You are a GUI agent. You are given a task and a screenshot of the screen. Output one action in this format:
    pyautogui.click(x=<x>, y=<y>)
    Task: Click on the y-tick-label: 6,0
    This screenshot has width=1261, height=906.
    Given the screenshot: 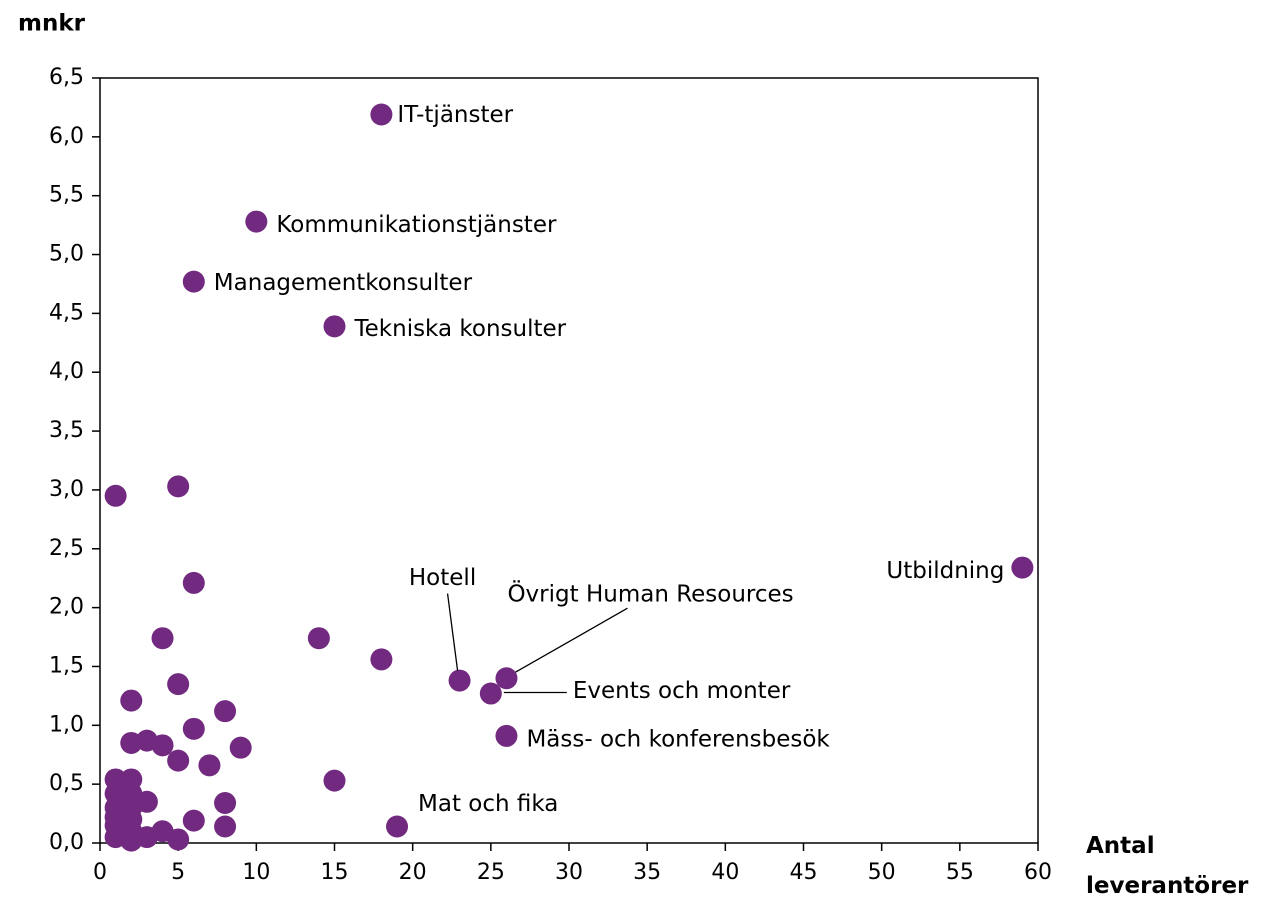 What is the action you would take?
    pyautogui.click(x=66, y=136)
    